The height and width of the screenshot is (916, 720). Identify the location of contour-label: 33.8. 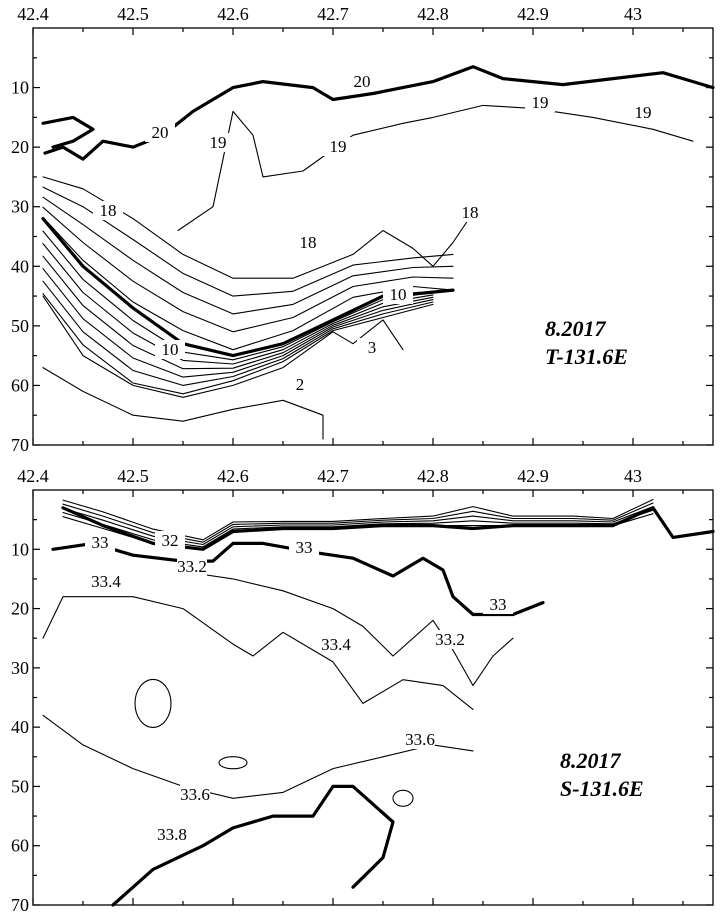
(172, 834).